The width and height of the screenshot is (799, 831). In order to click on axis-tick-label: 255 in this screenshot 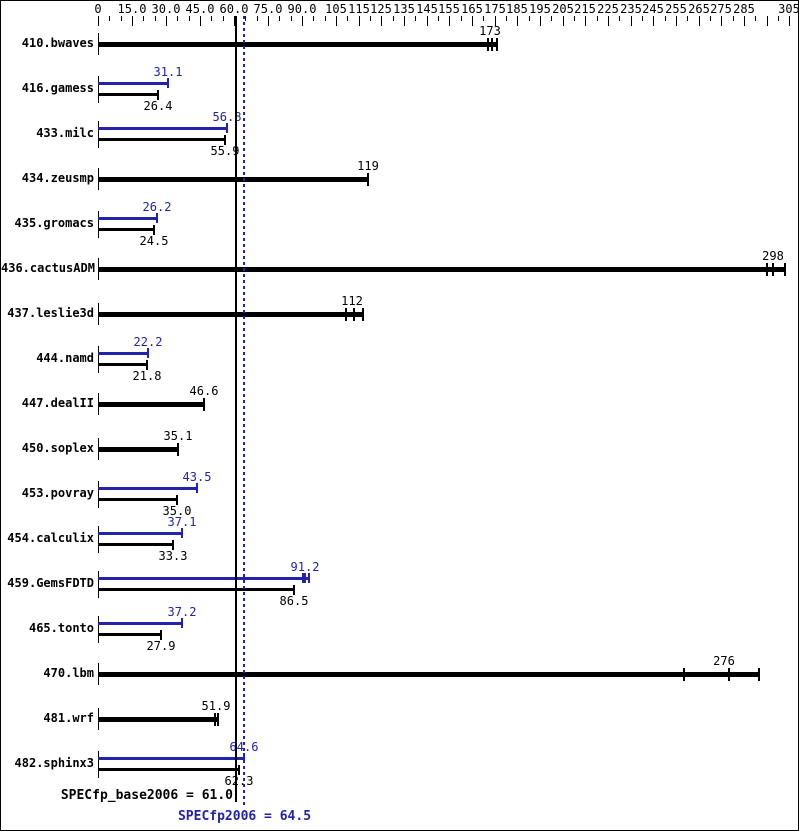, I will do `click(676, 9)`.